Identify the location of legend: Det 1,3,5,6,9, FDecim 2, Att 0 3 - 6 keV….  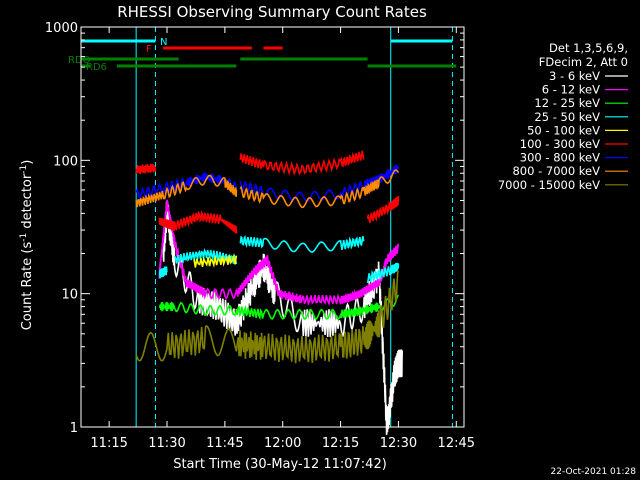
(563, 116).